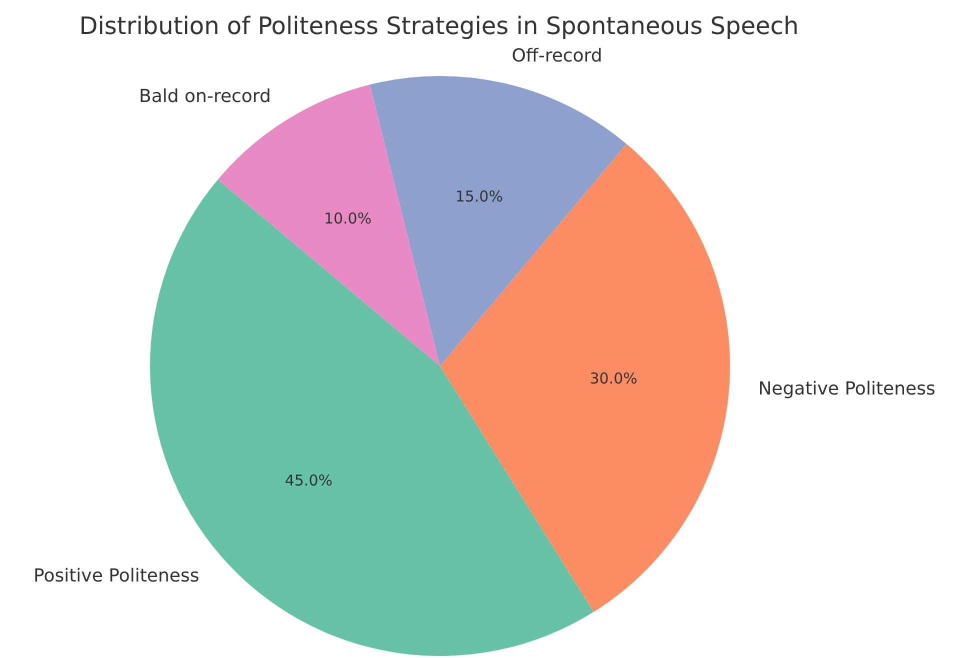 Image resolution: width=958 pixels, height=658 pixels. I want to click on slice-label: Bald on-record, so click(205, 96).